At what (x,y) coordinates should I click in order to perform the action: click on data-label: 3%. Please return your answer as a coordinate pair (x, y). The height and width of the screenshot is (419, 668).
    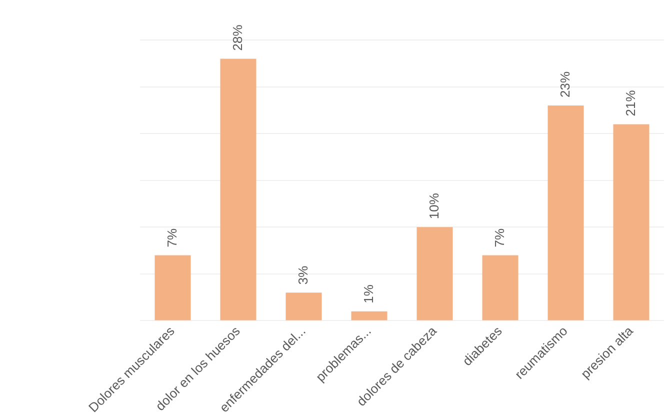
    Looking at the image, I should click on (302, 275).